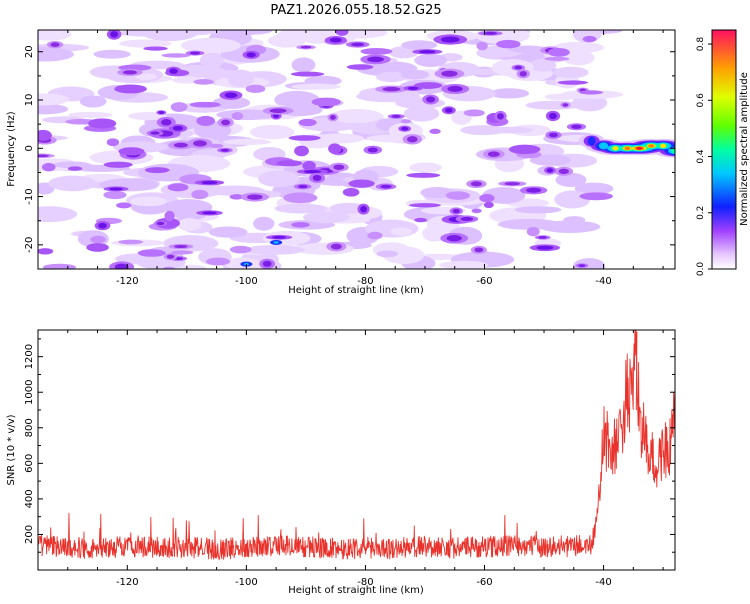 This screenshot has height=604, width=750. What do you see at coordinates (365, 281) in the screenshot?
I see `spectrogram-xtick-label: -80` at bounding box center [365, 281].